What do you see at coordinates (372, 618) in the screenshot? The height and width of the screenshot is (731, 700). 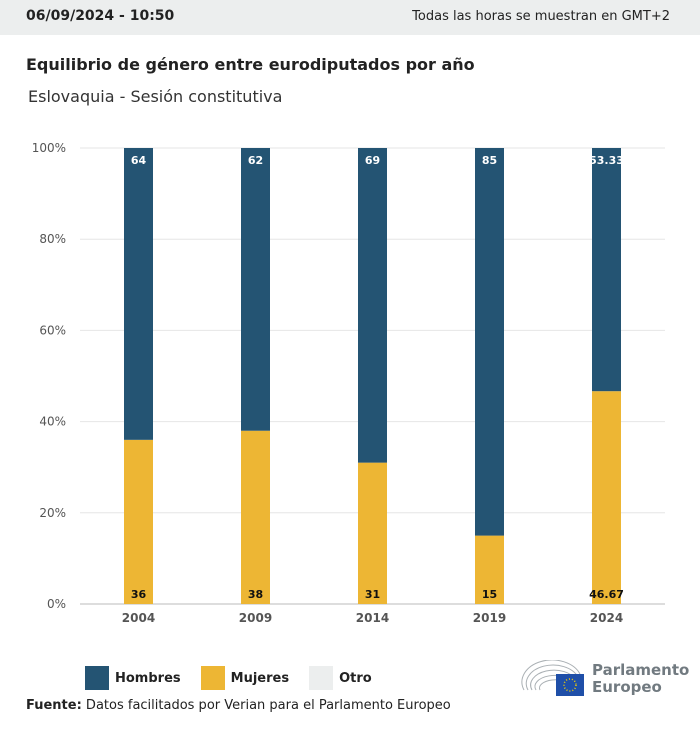 I see `x-tick-label: 2014` at bounding box center [372, 618].